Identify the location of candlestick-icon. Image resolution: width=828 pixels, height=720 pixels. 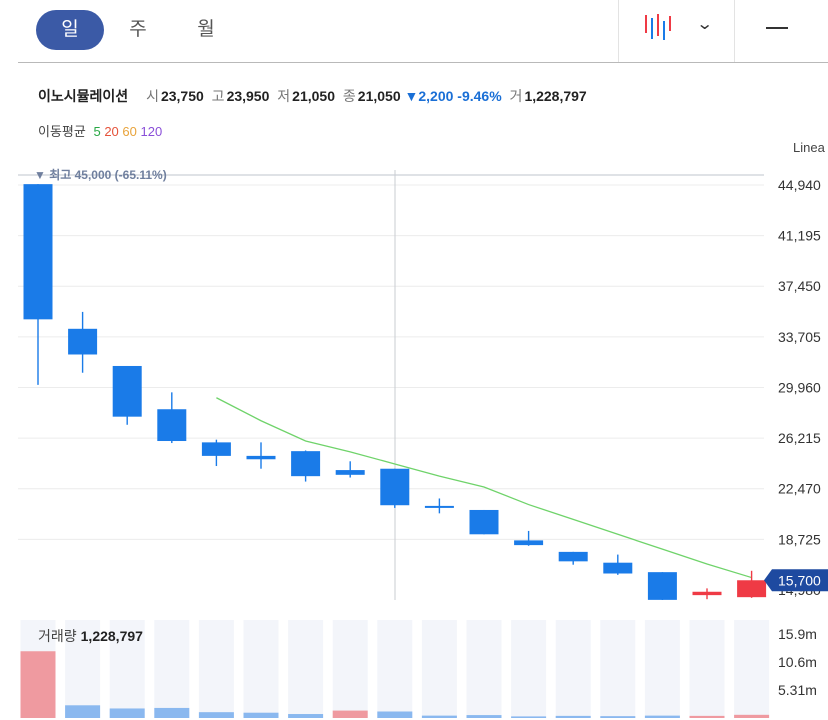
(657, 27).